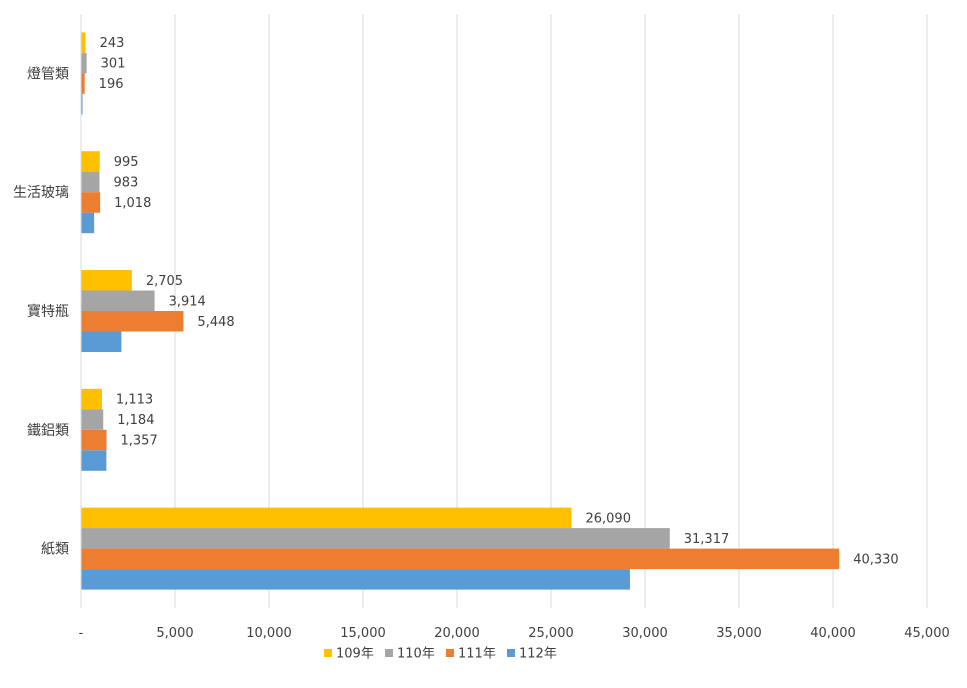  I want to click on data-label: 5,448, so click(215, 322).